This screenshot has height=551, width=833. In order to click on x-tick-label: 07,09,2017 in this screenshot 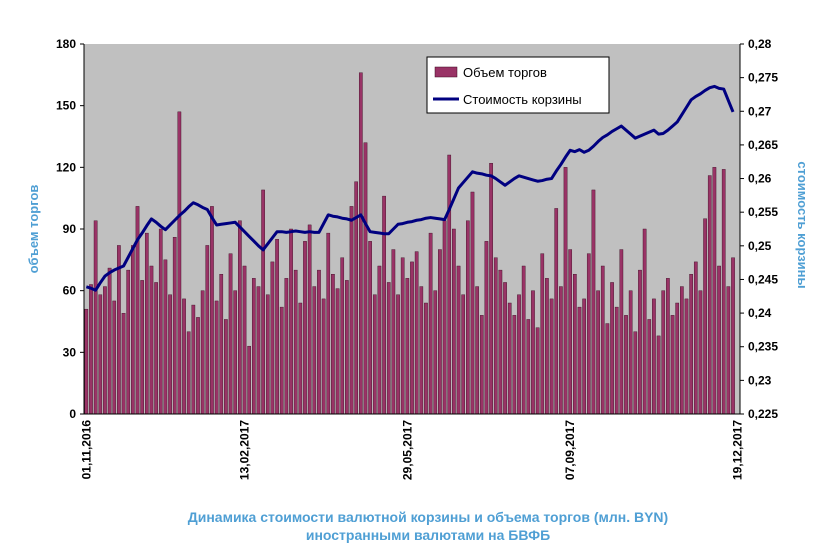, I will do `click(570, 450)`.